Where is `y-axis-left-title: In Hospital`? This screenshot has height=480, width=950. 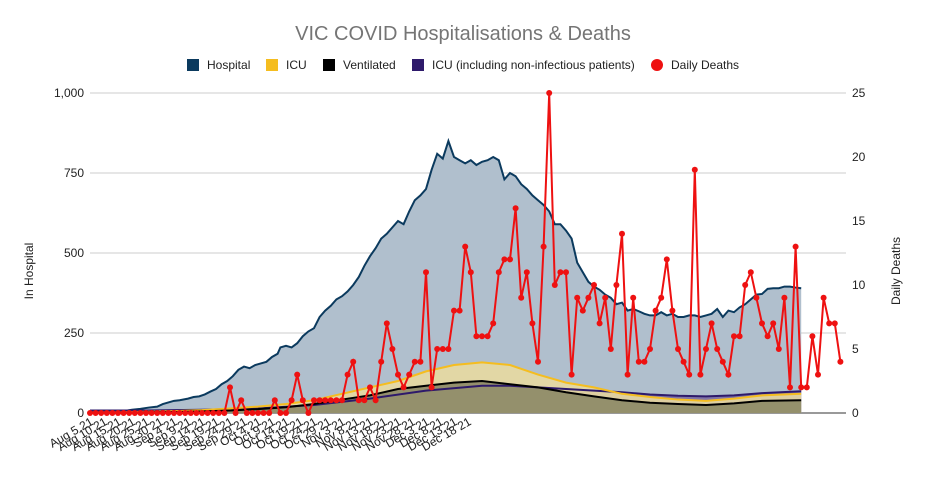 y-axis-left-title: In Hospital is located at coordinates (29, 271).